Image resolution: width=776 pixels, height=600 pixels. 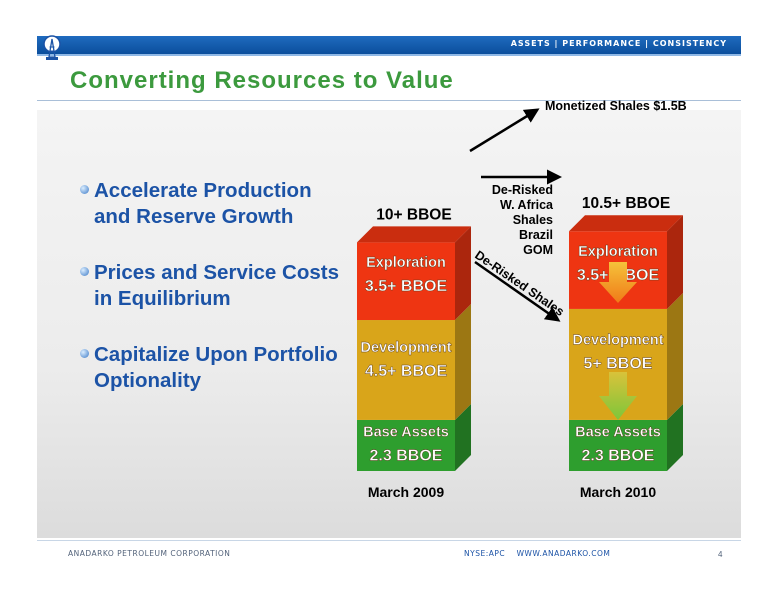 What do you see at coordinates (406, 492) in the screenshot?
I see `x-axis-tick-label: March 2009` at bounding box center [406, 492].